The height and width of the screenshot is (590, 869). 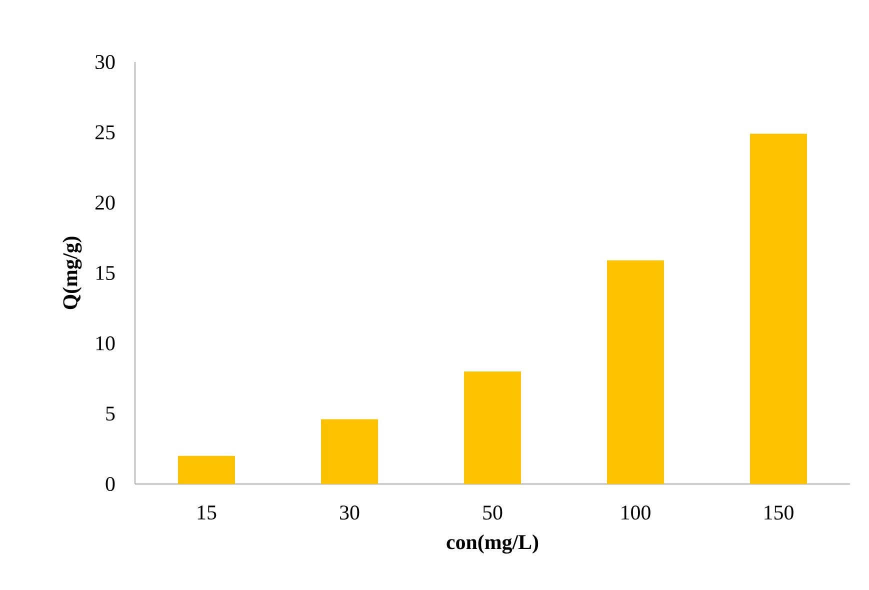 What do you see at coordinates (492, 513) in the screenshot?
I see `x-tick-label: 50` at bounding box center [492, 513].